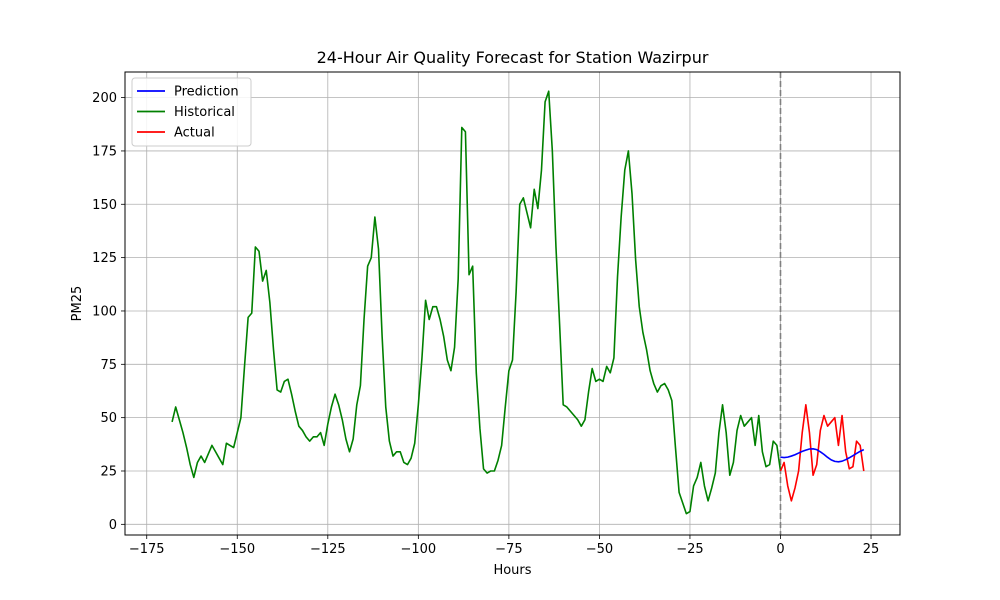  Describe the element at coordinates (689, 549) in the screenshot. I see `x-tick-label: −25` at that location.